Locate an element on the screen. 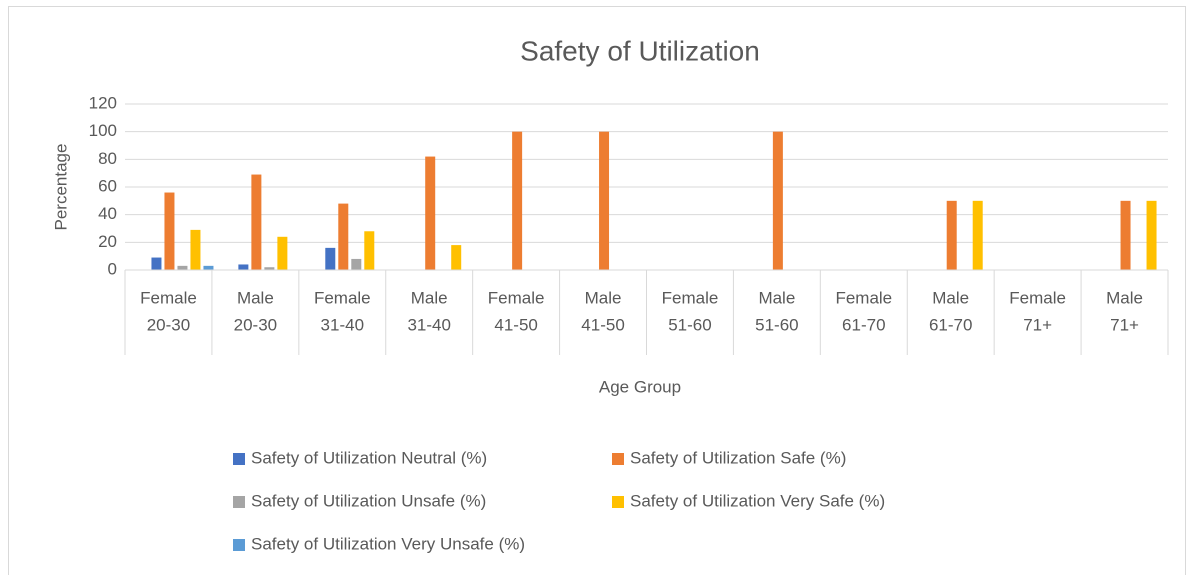 The height and width of the screenshot is (575, 1194). legend-label: Safety of Utilization Safe (%) is located at coordinates (738, 457).